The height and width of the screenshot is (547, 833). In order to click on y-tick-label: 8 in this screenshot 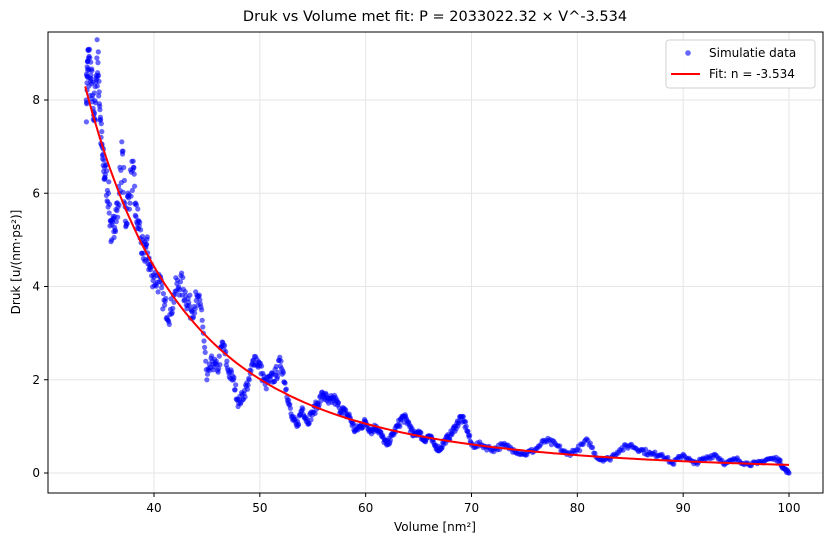, I will do `click(36, 100)`.